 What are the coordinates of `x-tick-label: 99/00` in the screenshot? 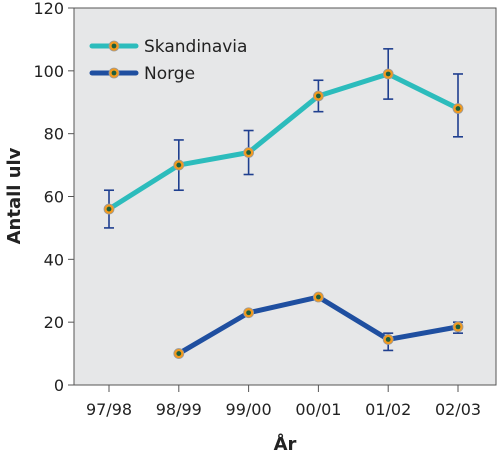 It's located at (249, 409).